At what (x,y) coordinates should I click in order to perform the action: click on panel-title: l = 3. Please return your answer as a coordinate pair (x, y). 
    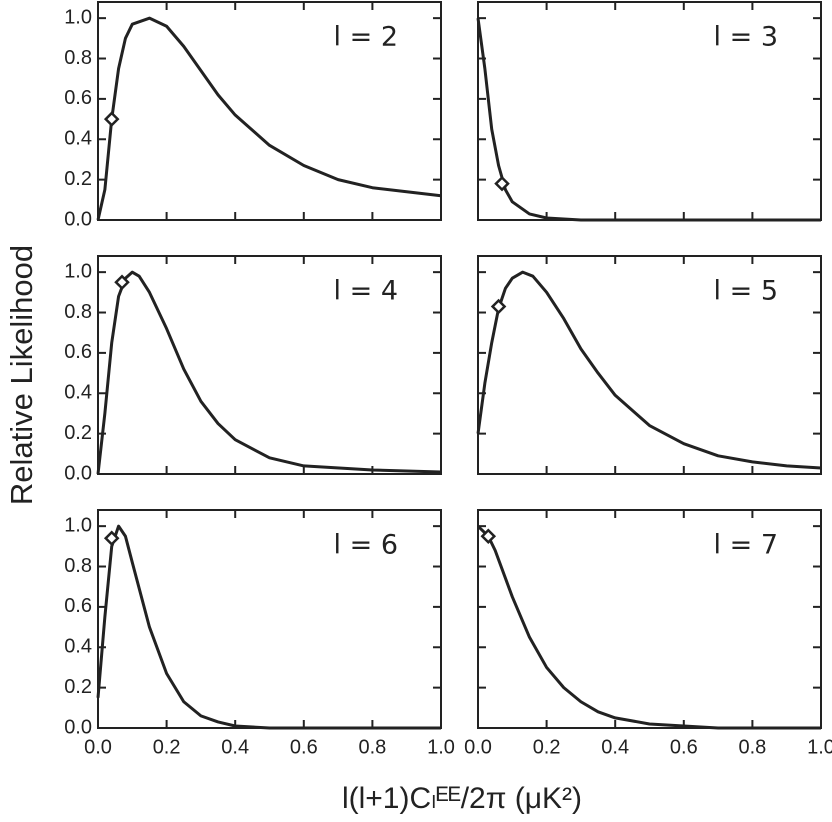
    Looking at the image, I should click on (746, 37).